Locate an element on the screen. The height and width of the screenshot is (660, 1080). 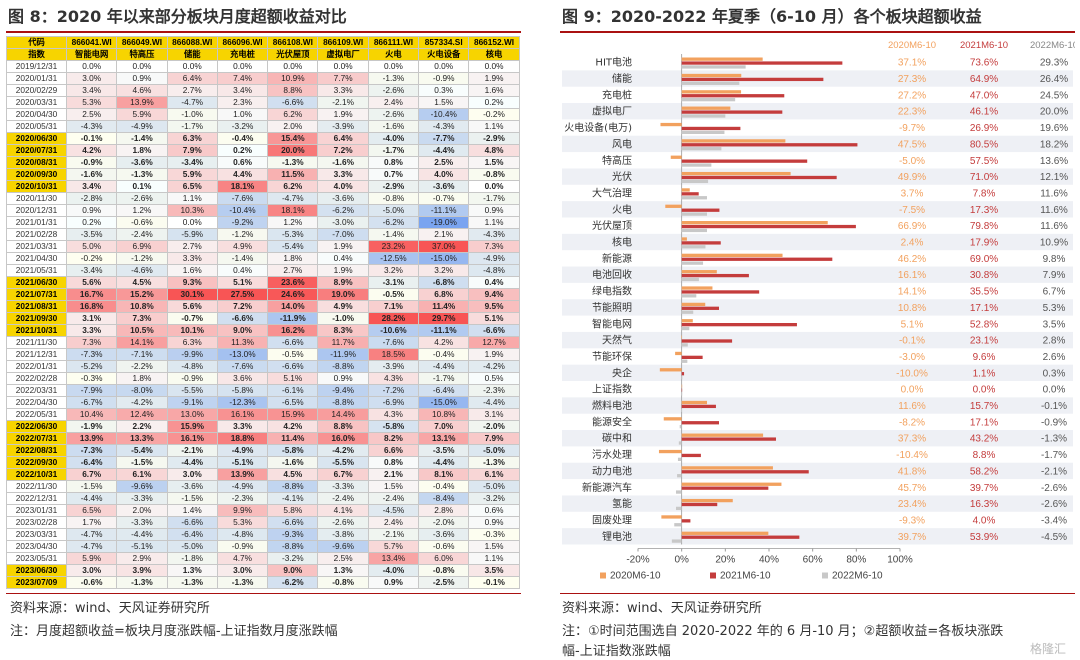
table-cell: -4.2% is located at coordinates (494, 366).